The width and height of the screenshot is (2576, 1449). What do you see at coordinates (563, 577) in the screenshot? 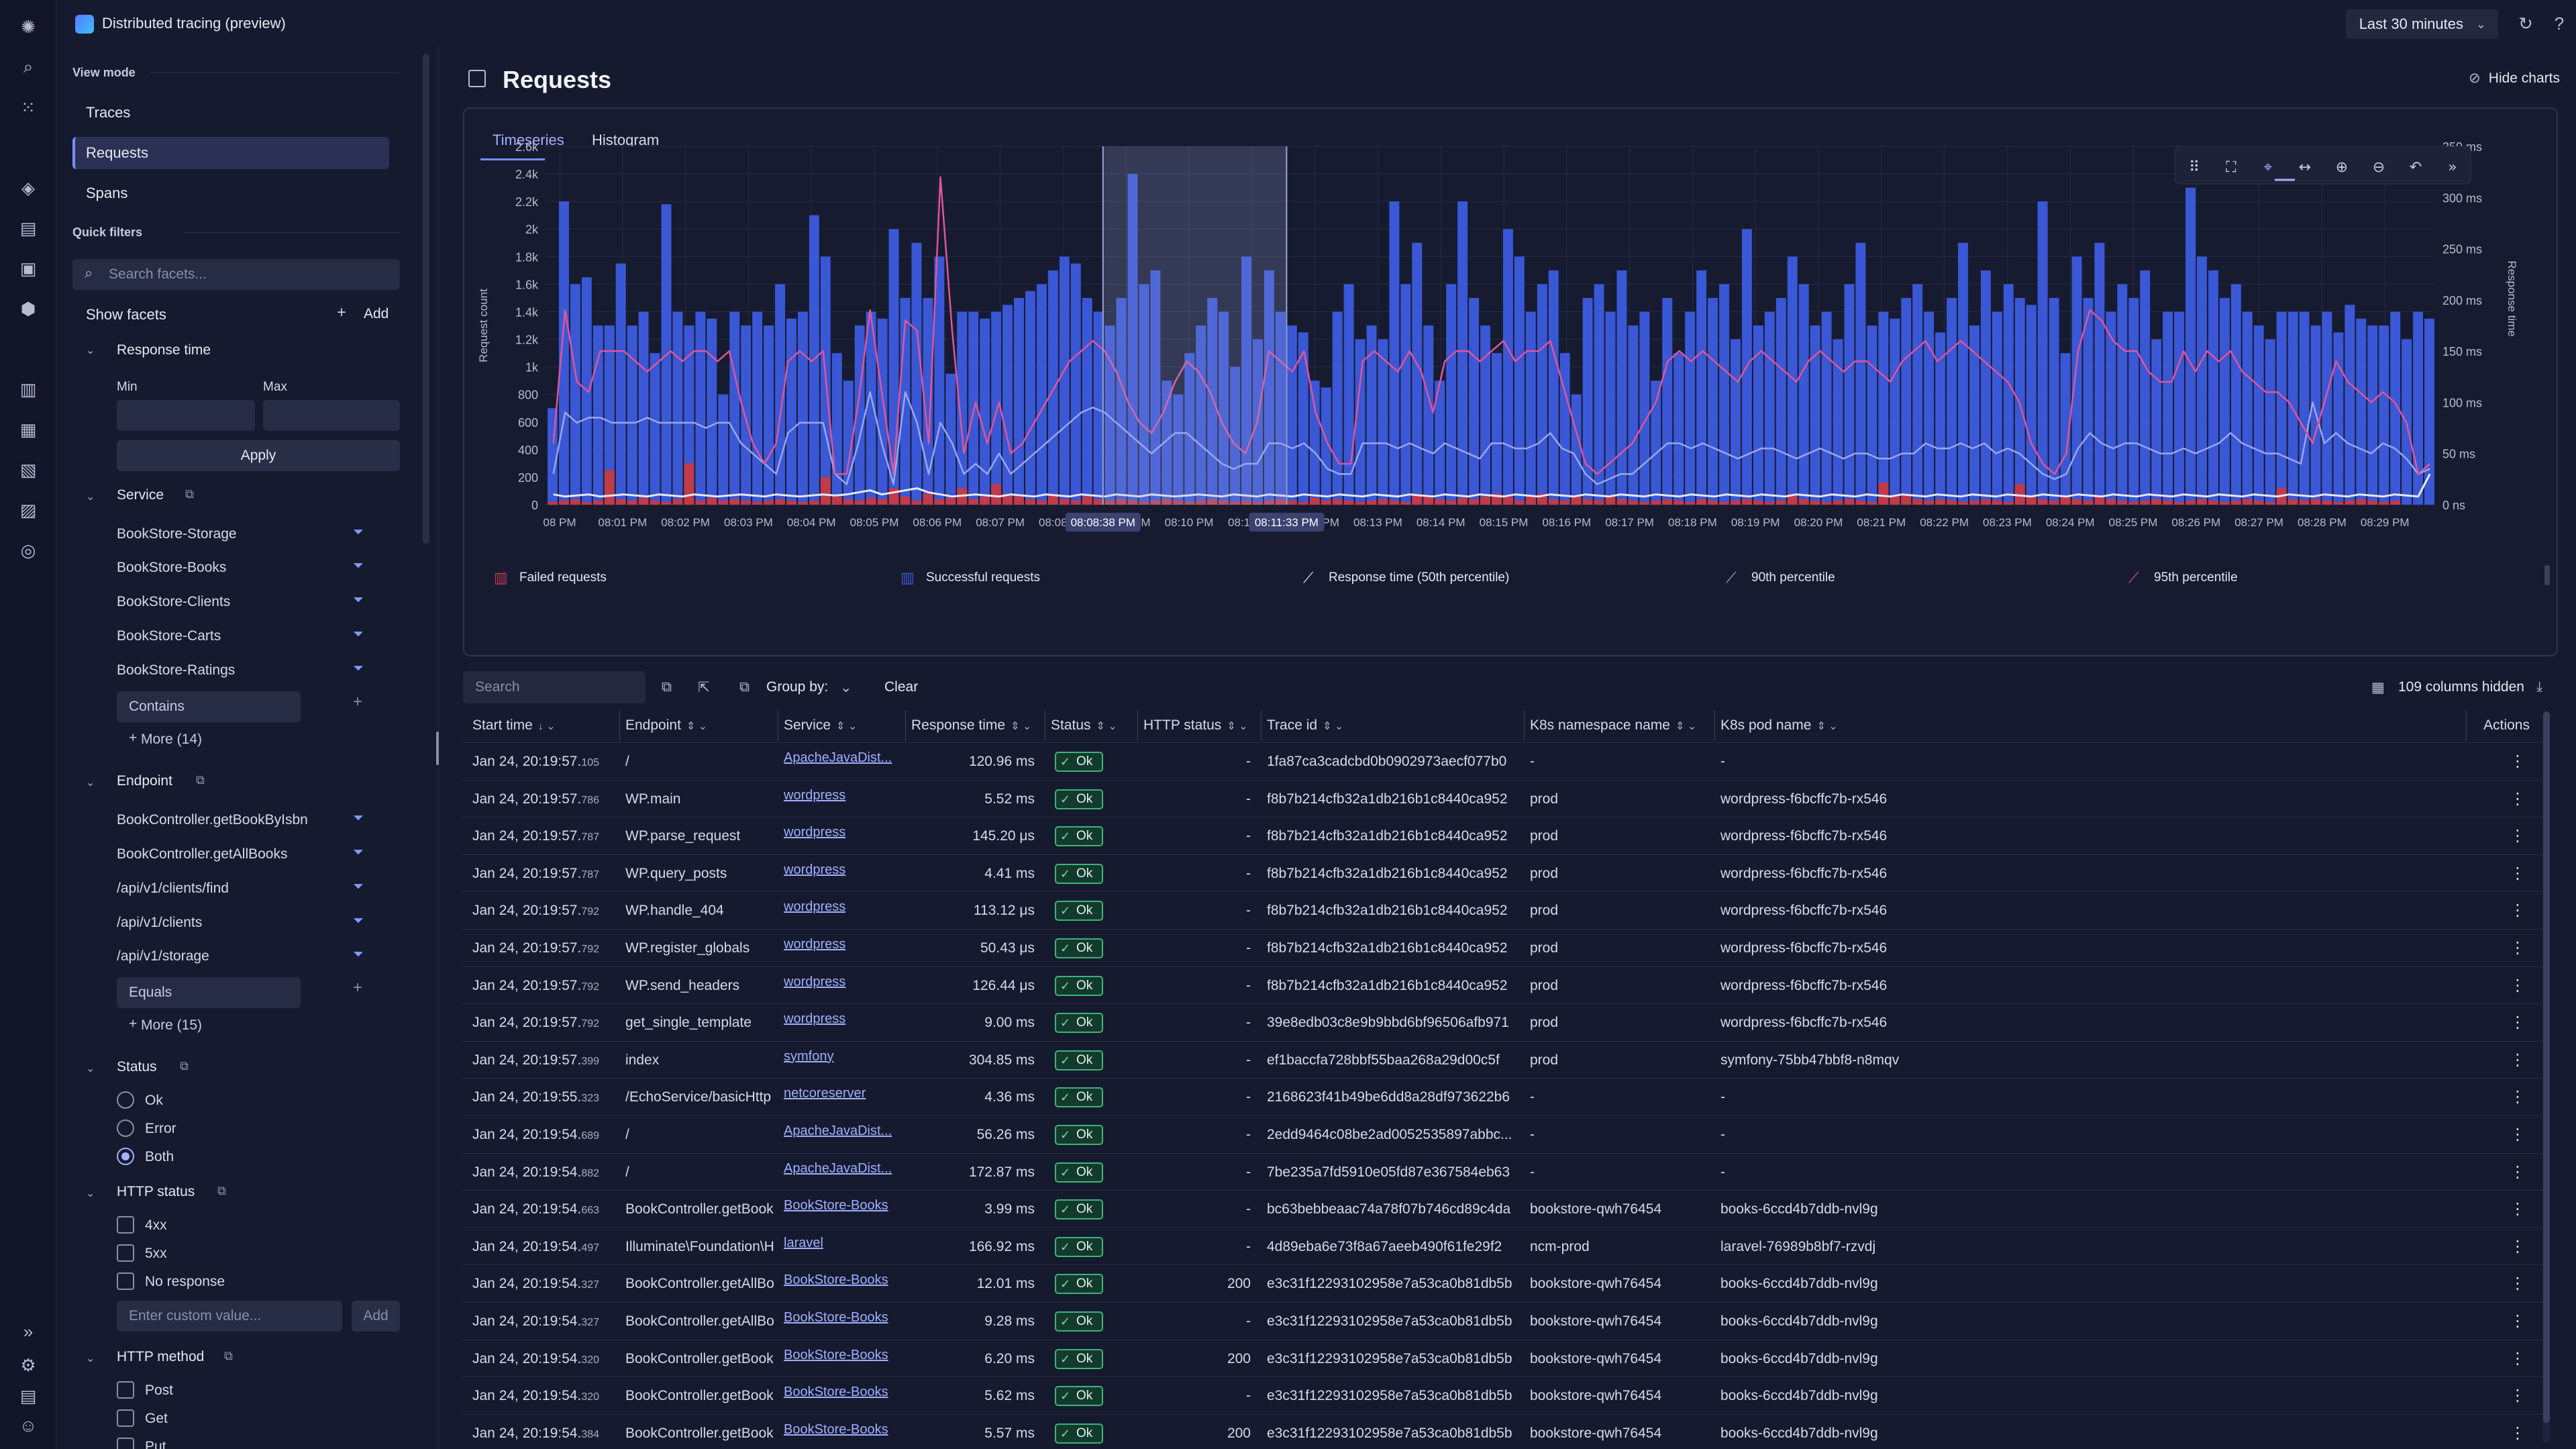
I see `legend-failed-requests: Failed requests` at bounding box center [563, 577].